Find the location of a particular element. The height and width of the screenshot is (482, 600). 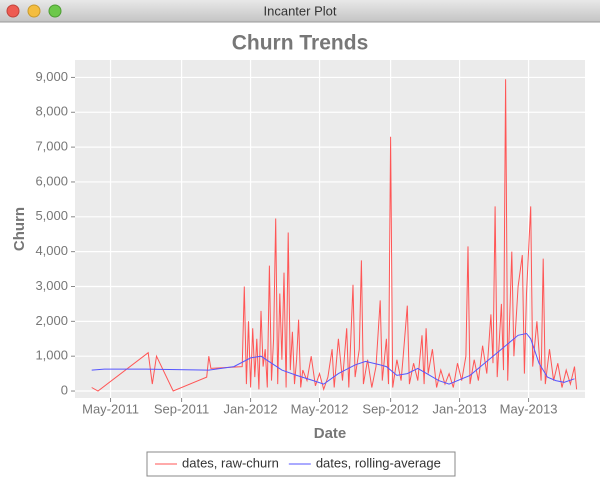

x-tick-label: May-2012 is located at coordinates (320, 408).